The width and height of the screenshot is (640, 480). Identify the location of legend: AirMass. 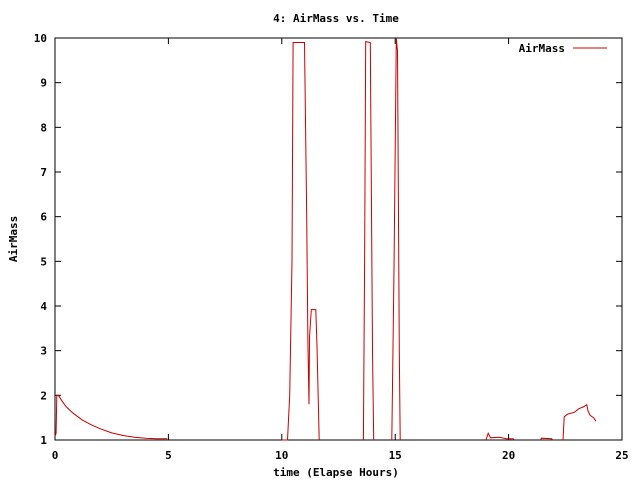
(563, 48).